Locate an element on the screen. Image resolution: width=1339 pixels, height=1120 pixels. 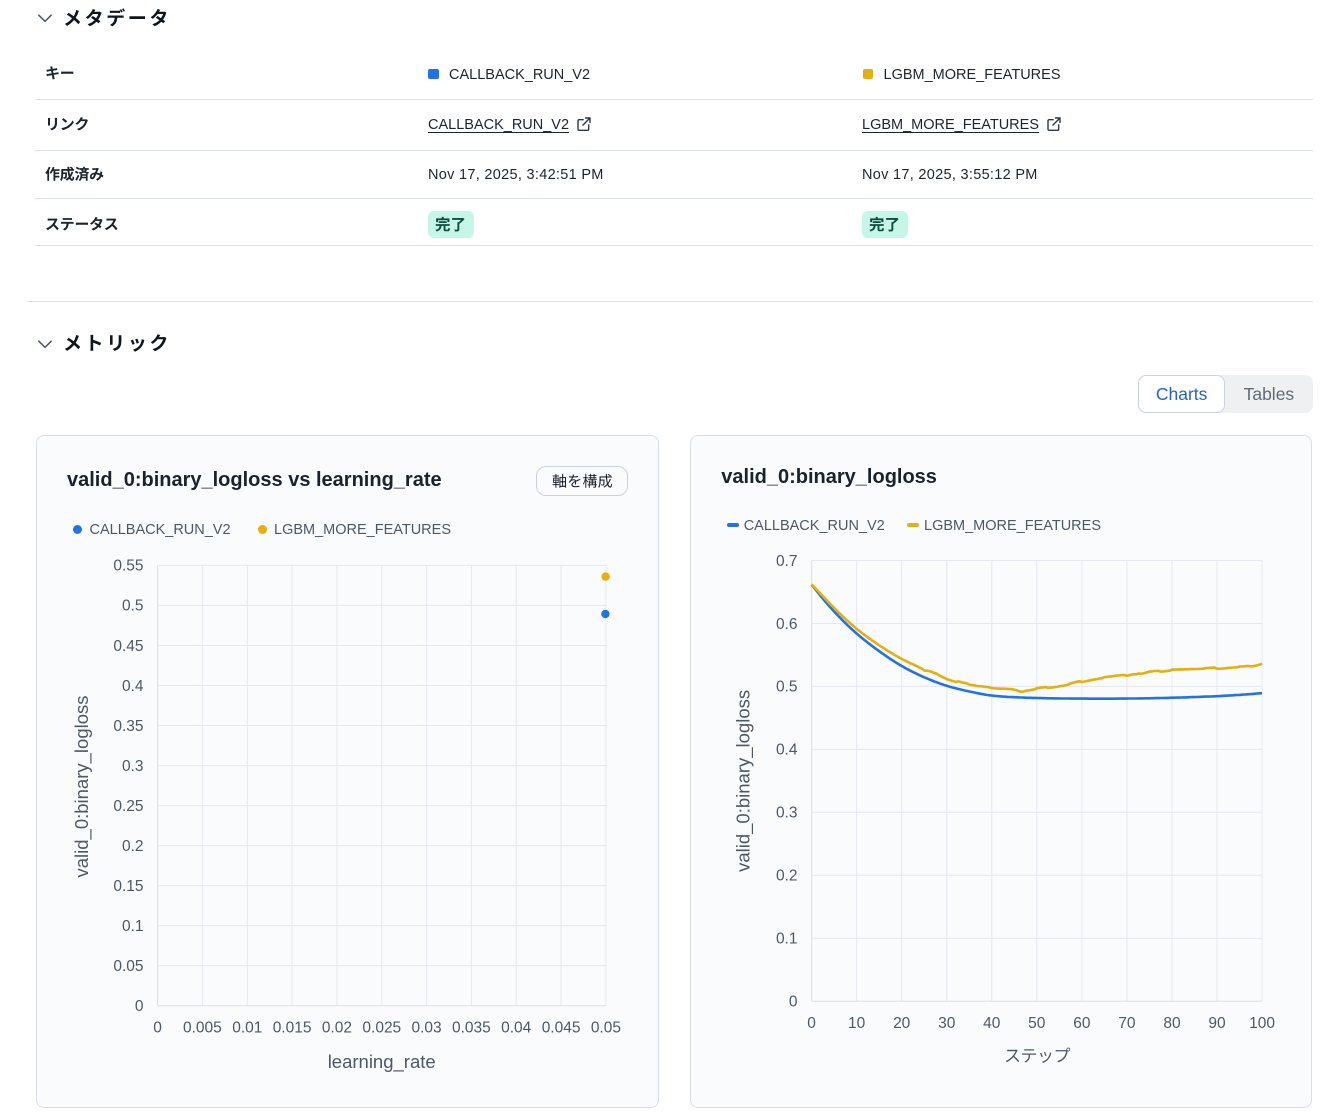
svg-text: 0.15 is located at coordinates (128, 886).